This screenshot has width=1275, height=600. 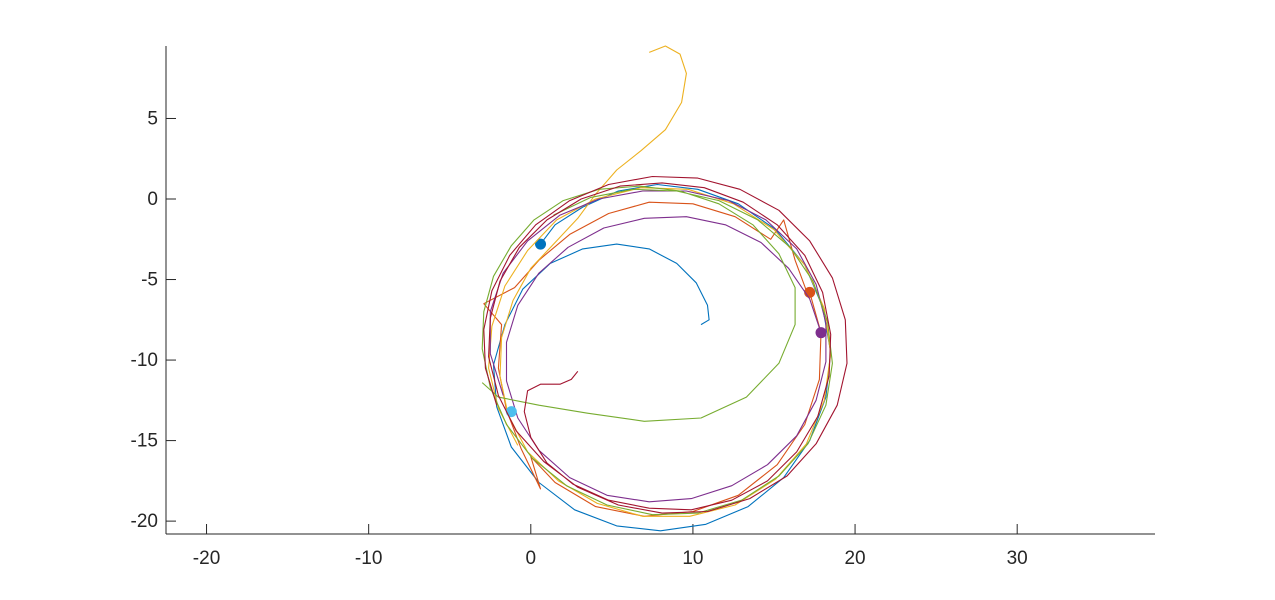 I want to click on x-tick-label: 10, so click(x=692, y=558).